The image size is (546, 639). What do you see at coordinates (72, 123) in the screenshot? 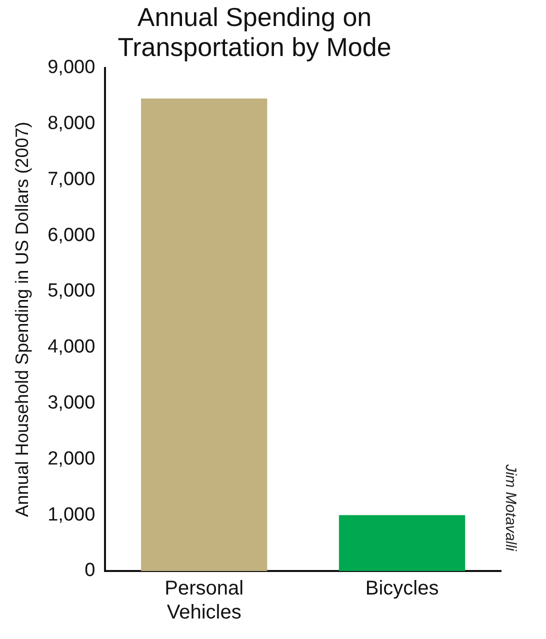
I see `y-tick-label: 8,000` at bounding box center [72, 123].